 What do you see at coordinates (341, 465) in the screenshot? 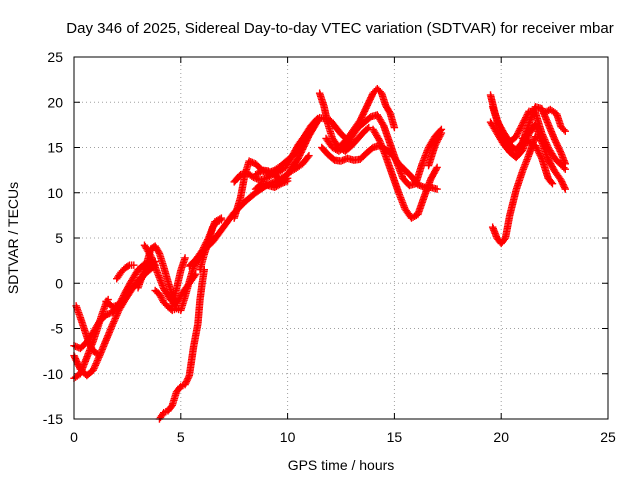
I see `x-axis-label: GPS time / hours` at bounding box center [341, 465].